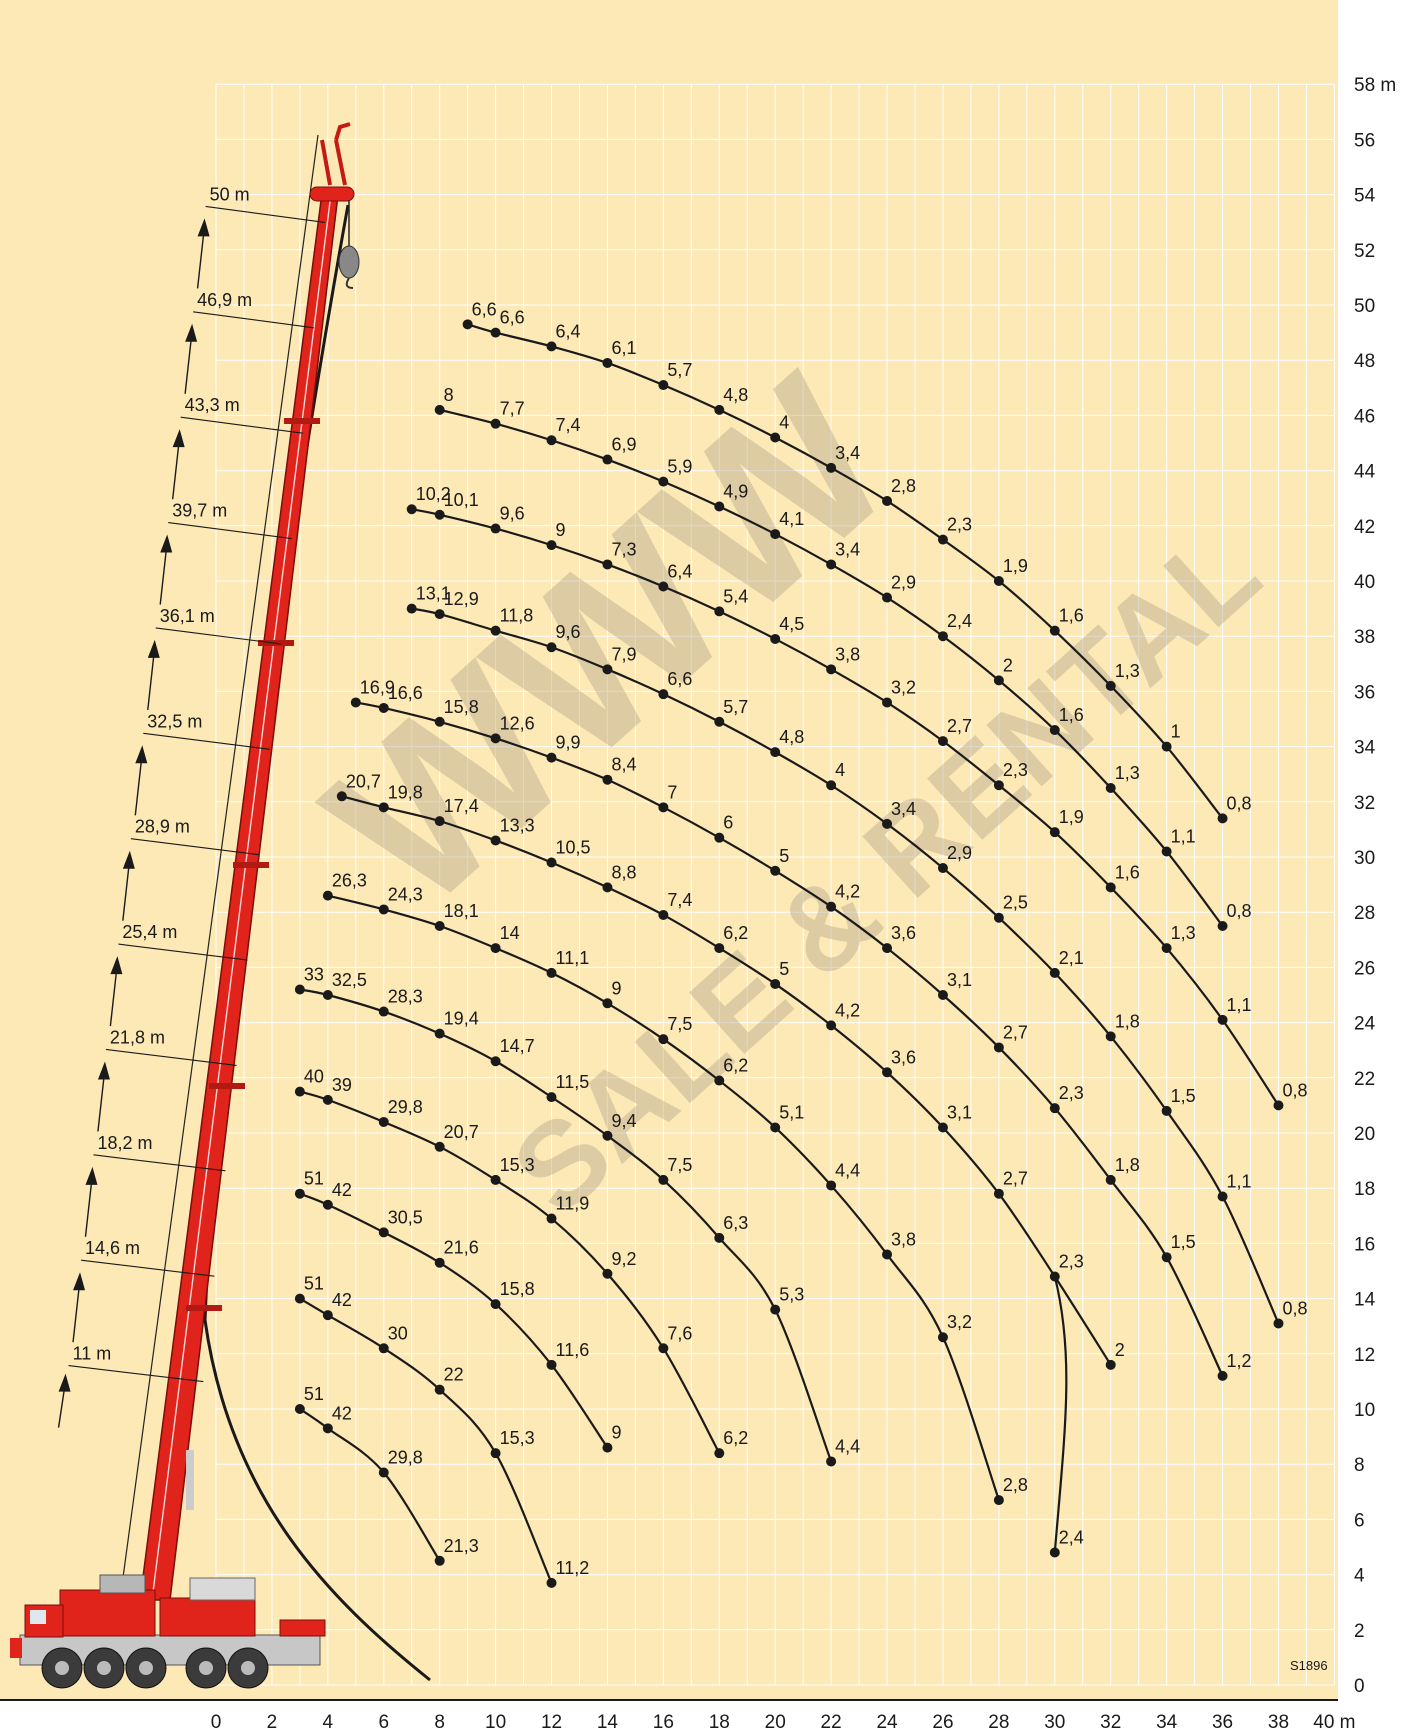  I want to click on x-tick-label: 32, so click(1110, 1722).